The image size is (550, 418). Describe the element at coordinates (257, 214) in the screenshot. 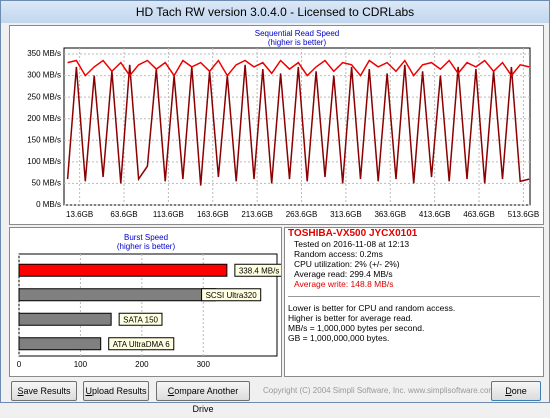

I see `x-tick-label: 213.6GB` at that location.